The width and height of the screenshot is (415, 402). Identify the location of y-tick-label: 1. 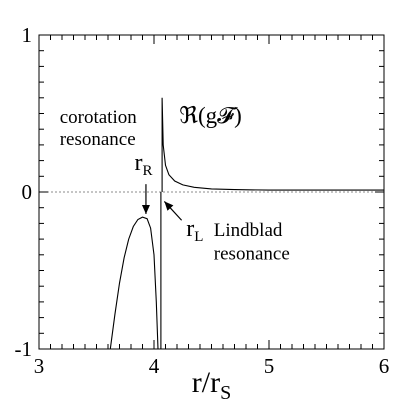
(27, 35).